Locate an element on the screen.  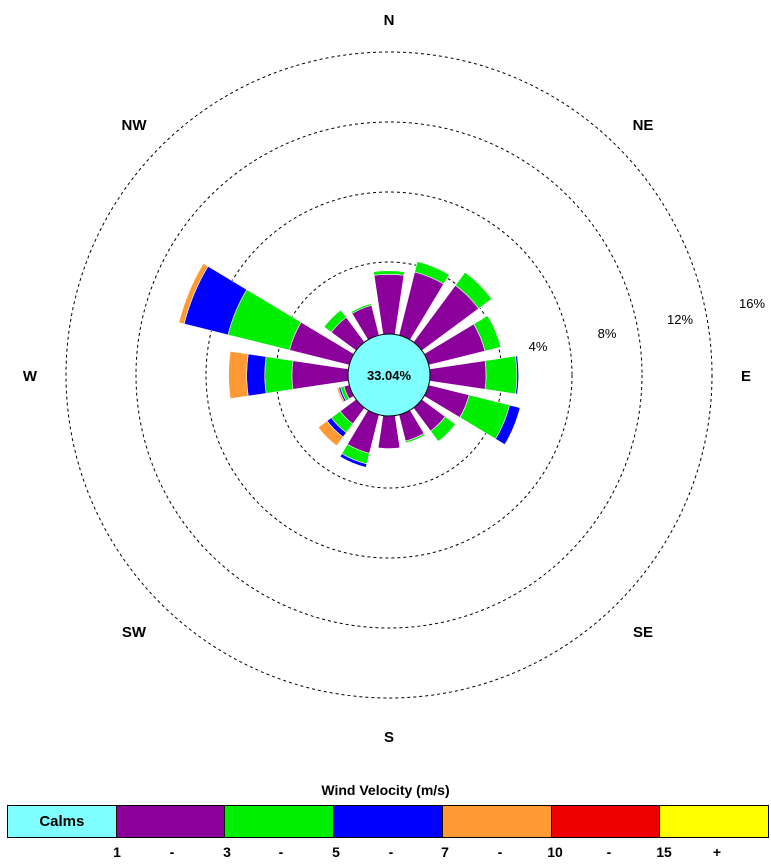
ring-label-4: 4% is located at coordinates (538, 346).